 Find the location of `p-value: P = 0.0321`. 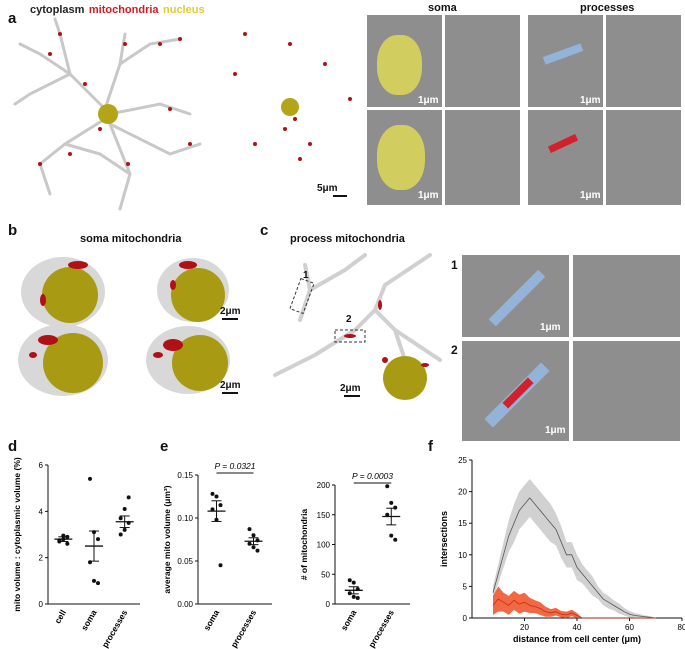

p-value: P = 0.0321 is located at coordinates (234, 466).